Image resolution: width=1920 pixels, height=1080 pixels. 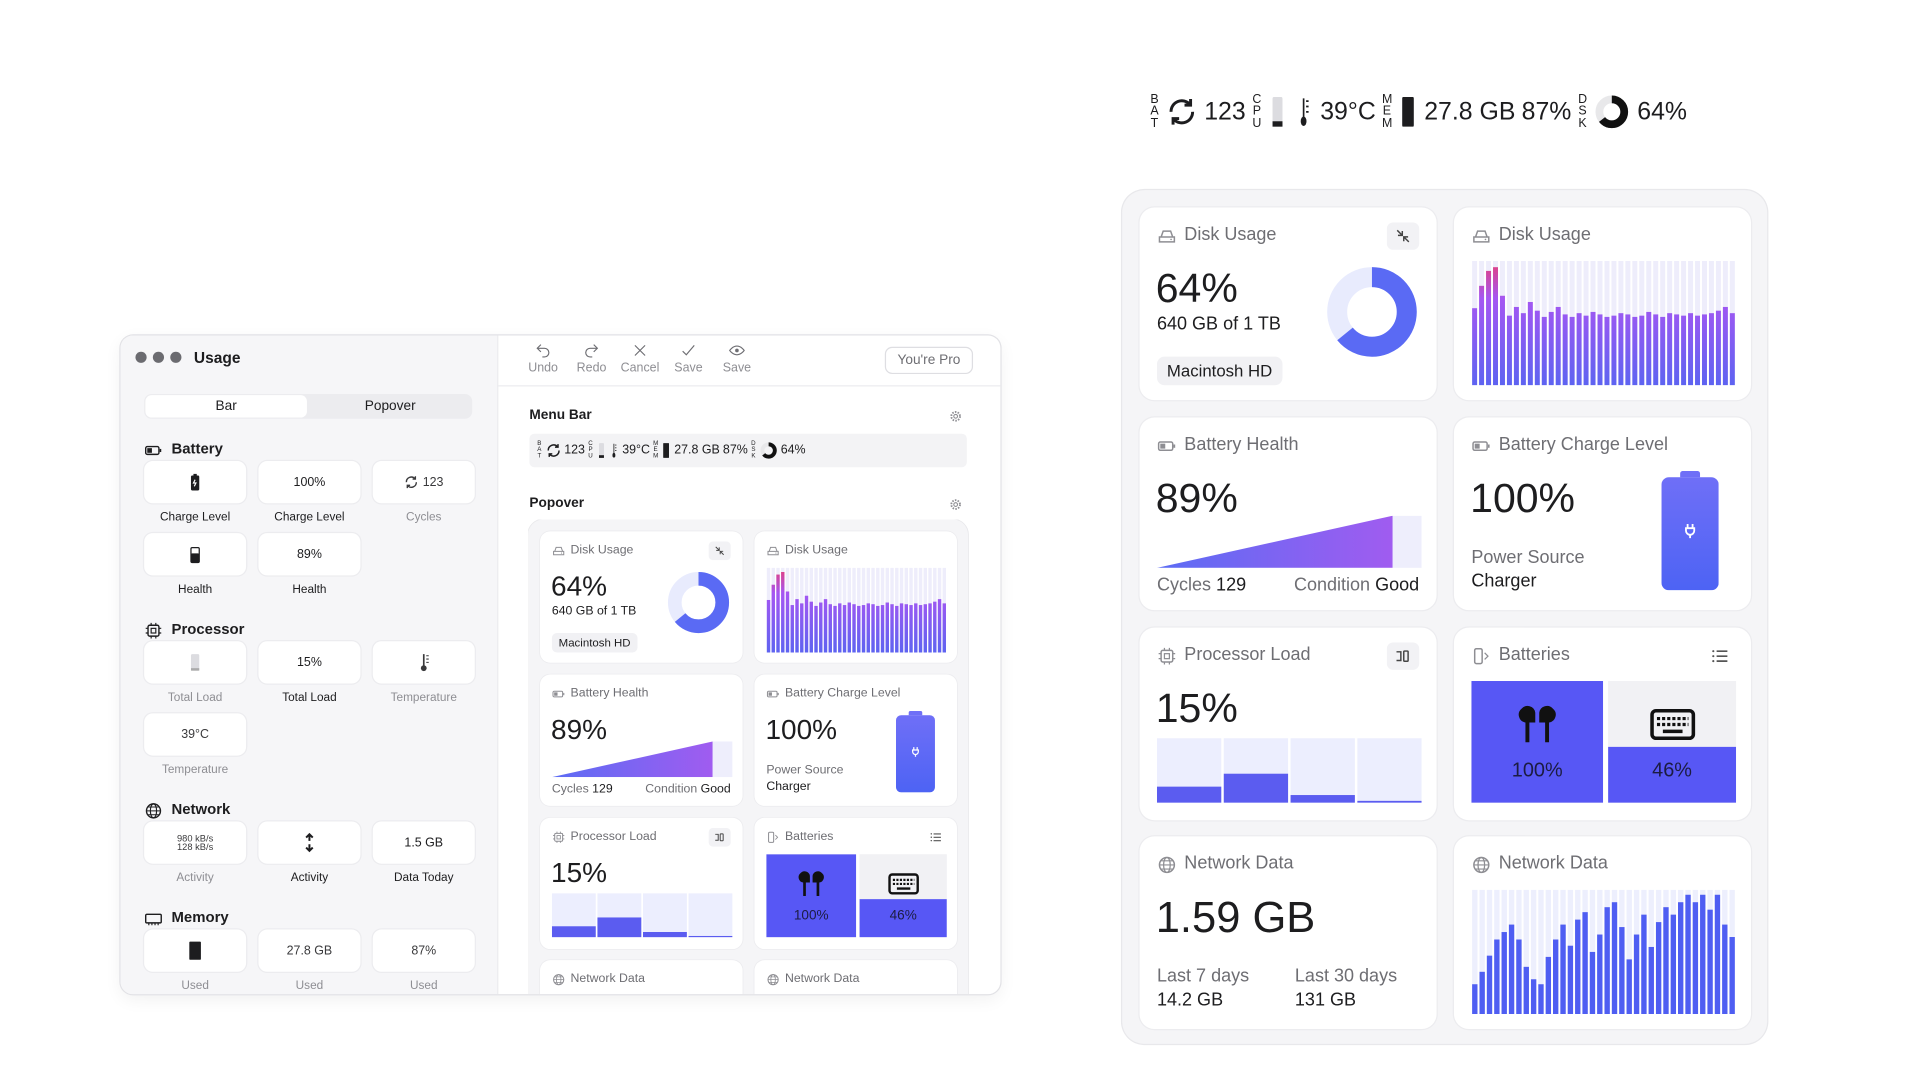 What do you see at coordinates (309, 482) in the screenshot?
I see `item-tile: 100%` at bounding box center [309, 482].